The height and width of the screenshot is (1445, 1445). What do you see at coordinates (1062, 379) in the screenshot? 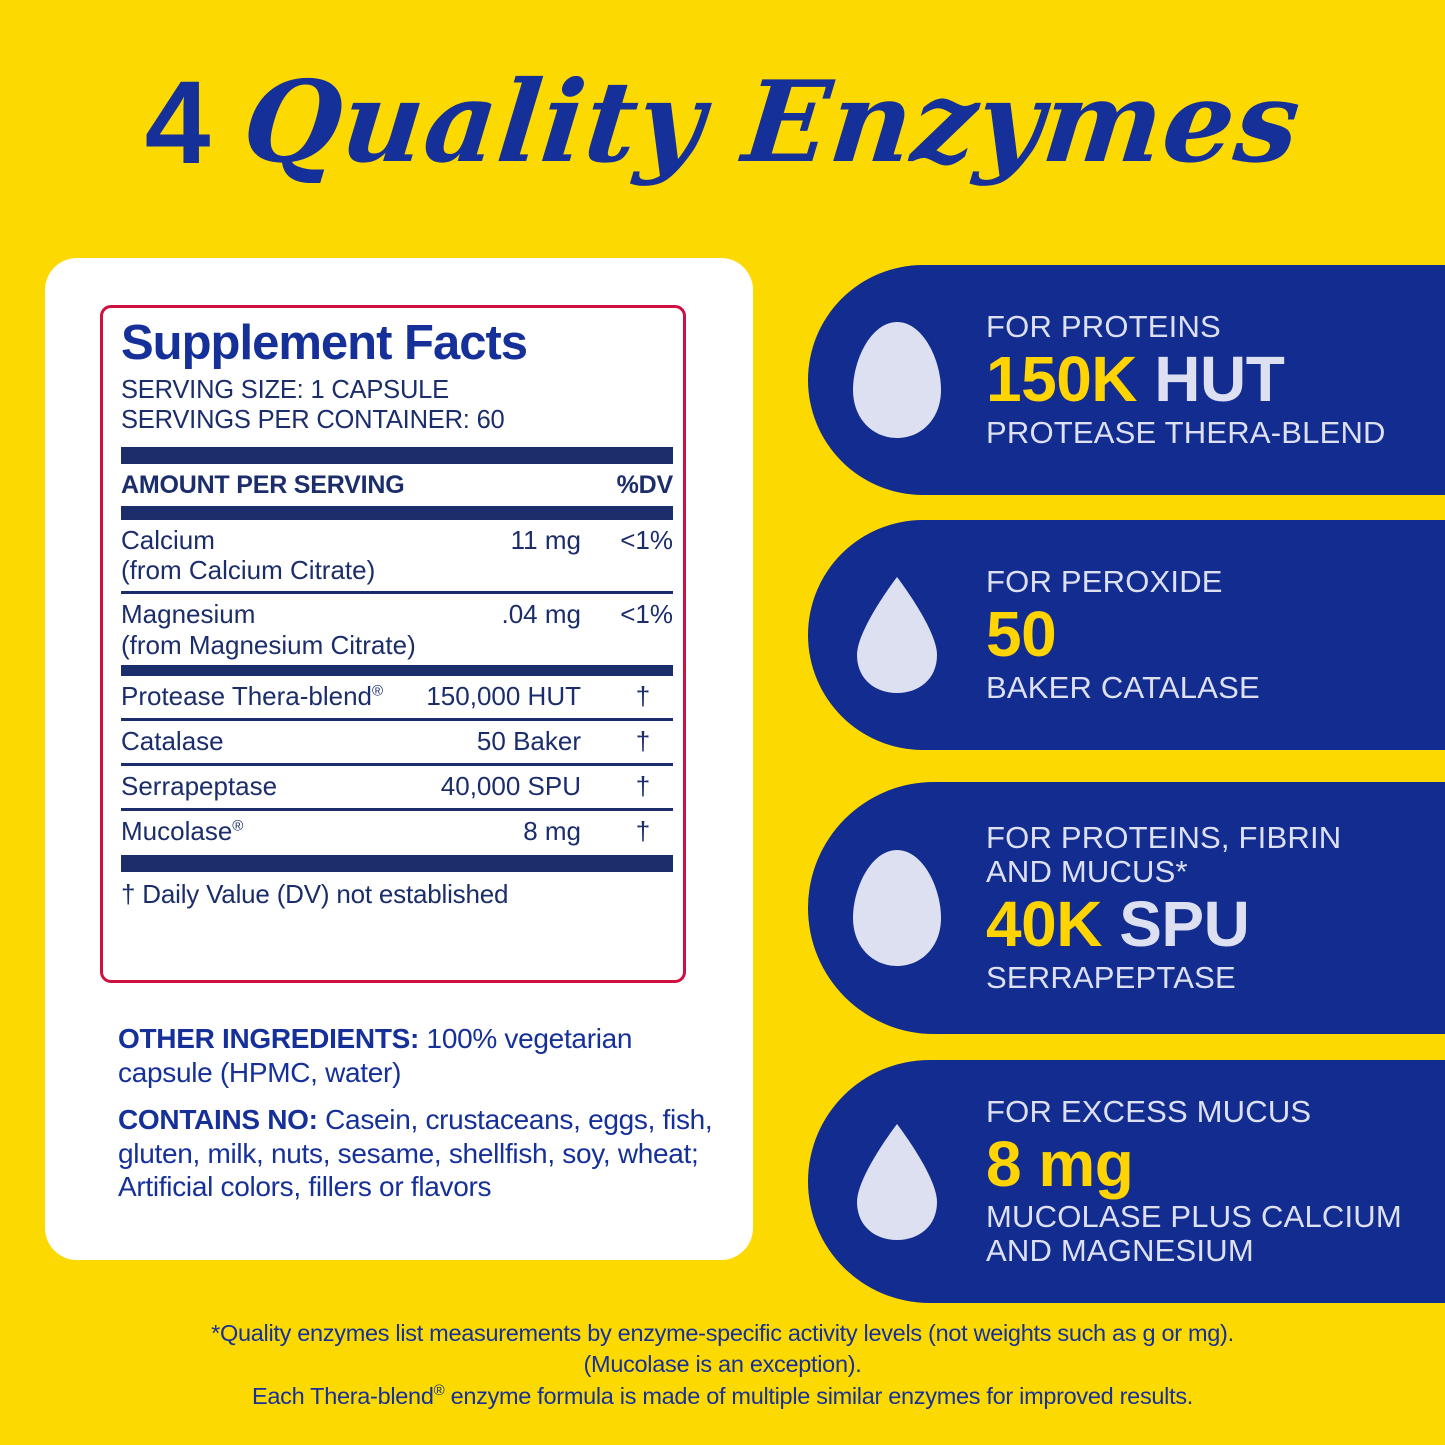
I see `card-value-primary: 150K` at bounding box center [1062, 379].